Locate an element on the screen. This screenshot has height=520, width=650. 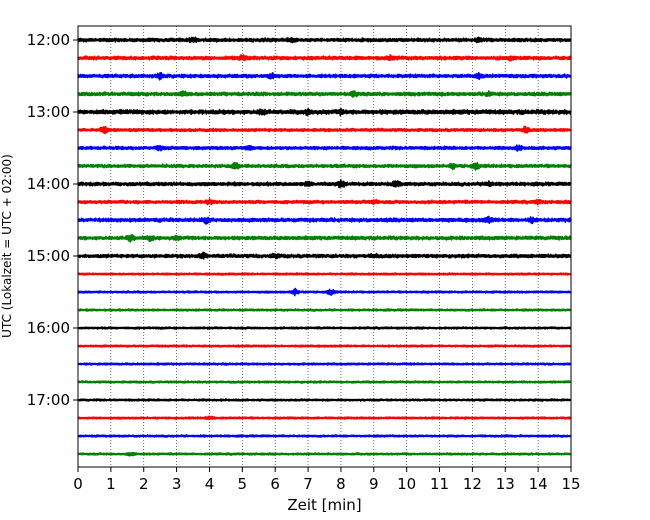
y-axis-ticks: 12:00 13:00 14:00 15:00 16:00 17:00 is located at coordinates (52, 220).